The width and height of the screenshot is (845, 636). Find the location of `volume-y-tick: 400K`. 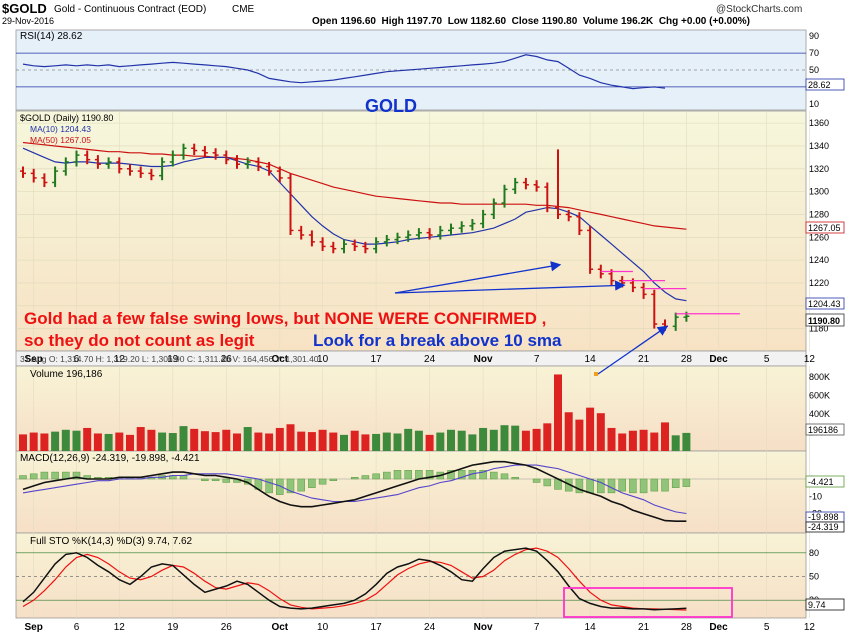

volume-y-tick: 400K is located at coordinates (819, 414).